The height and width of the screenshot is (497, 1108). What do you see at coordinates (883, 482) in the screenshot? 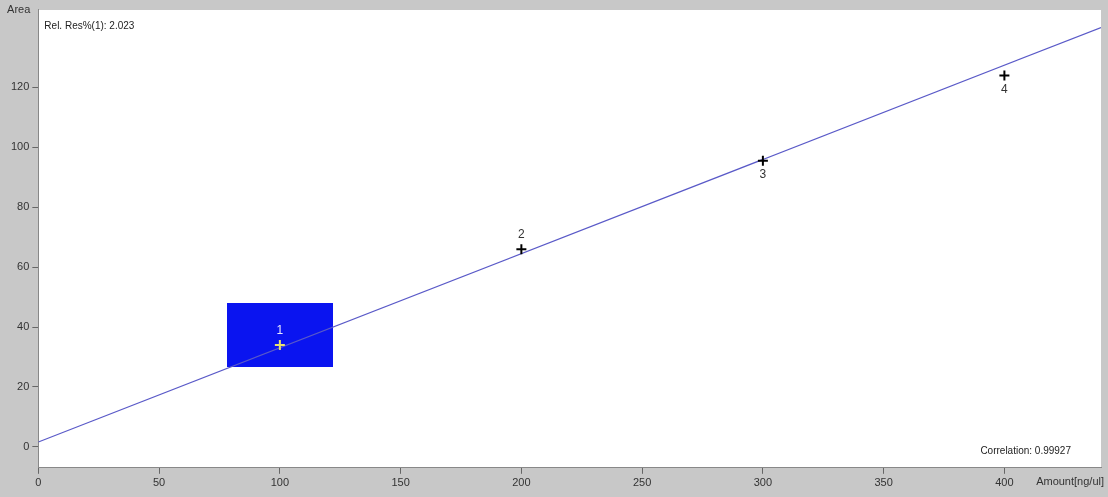
I see `x-tick-label: 350` at bounding box center [883, 482].